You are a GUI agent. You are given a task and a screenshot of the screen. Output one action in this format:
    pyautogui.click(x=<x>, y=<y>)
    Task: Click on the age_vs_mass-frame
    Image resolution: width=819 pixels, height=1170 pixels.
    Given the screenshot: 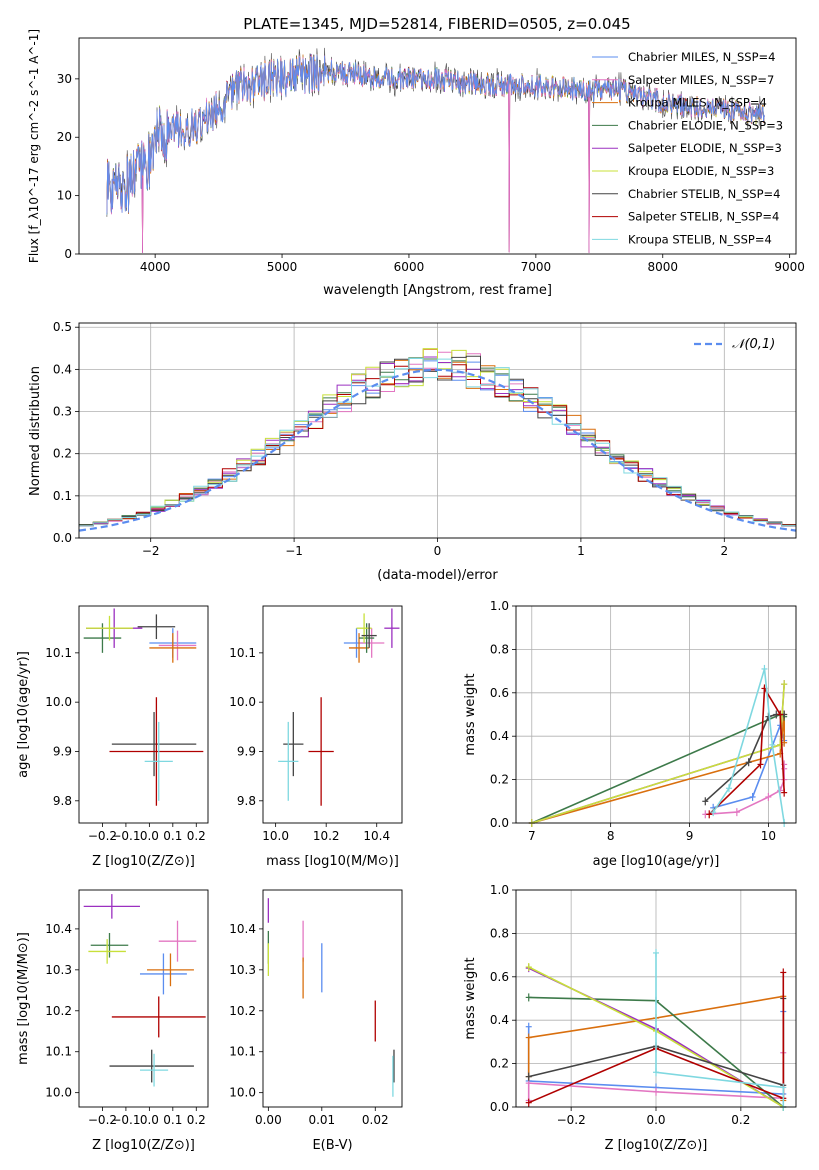 What is the action you would take?
    pyautogui.click(x=332, y=714)
    